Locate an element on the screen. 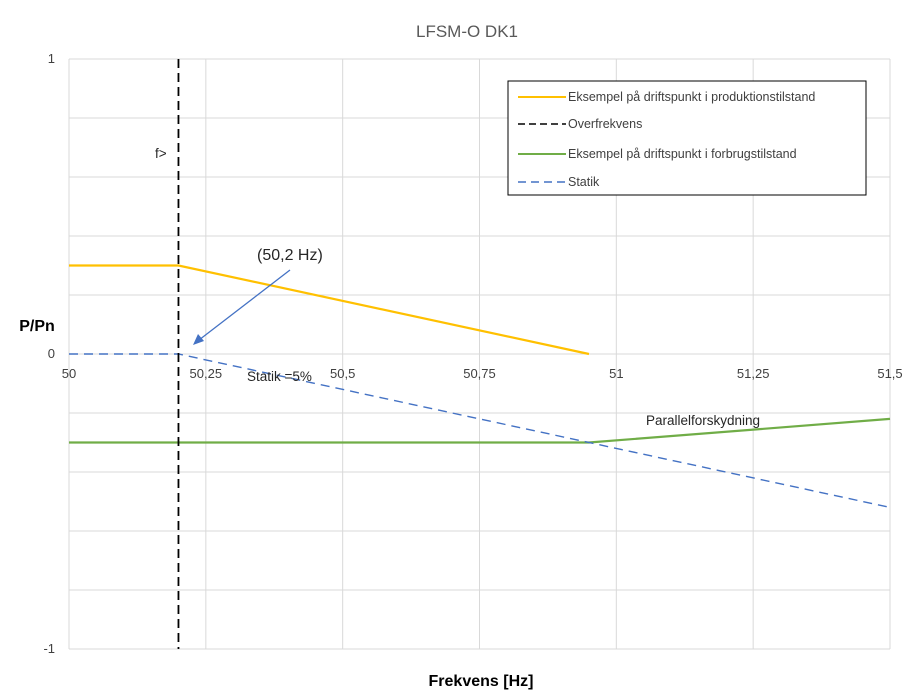 The width and height of the screenshot is (904, 693). parallel-shift-annotation: Parallelforskydning is located at coordinates (703, 420).